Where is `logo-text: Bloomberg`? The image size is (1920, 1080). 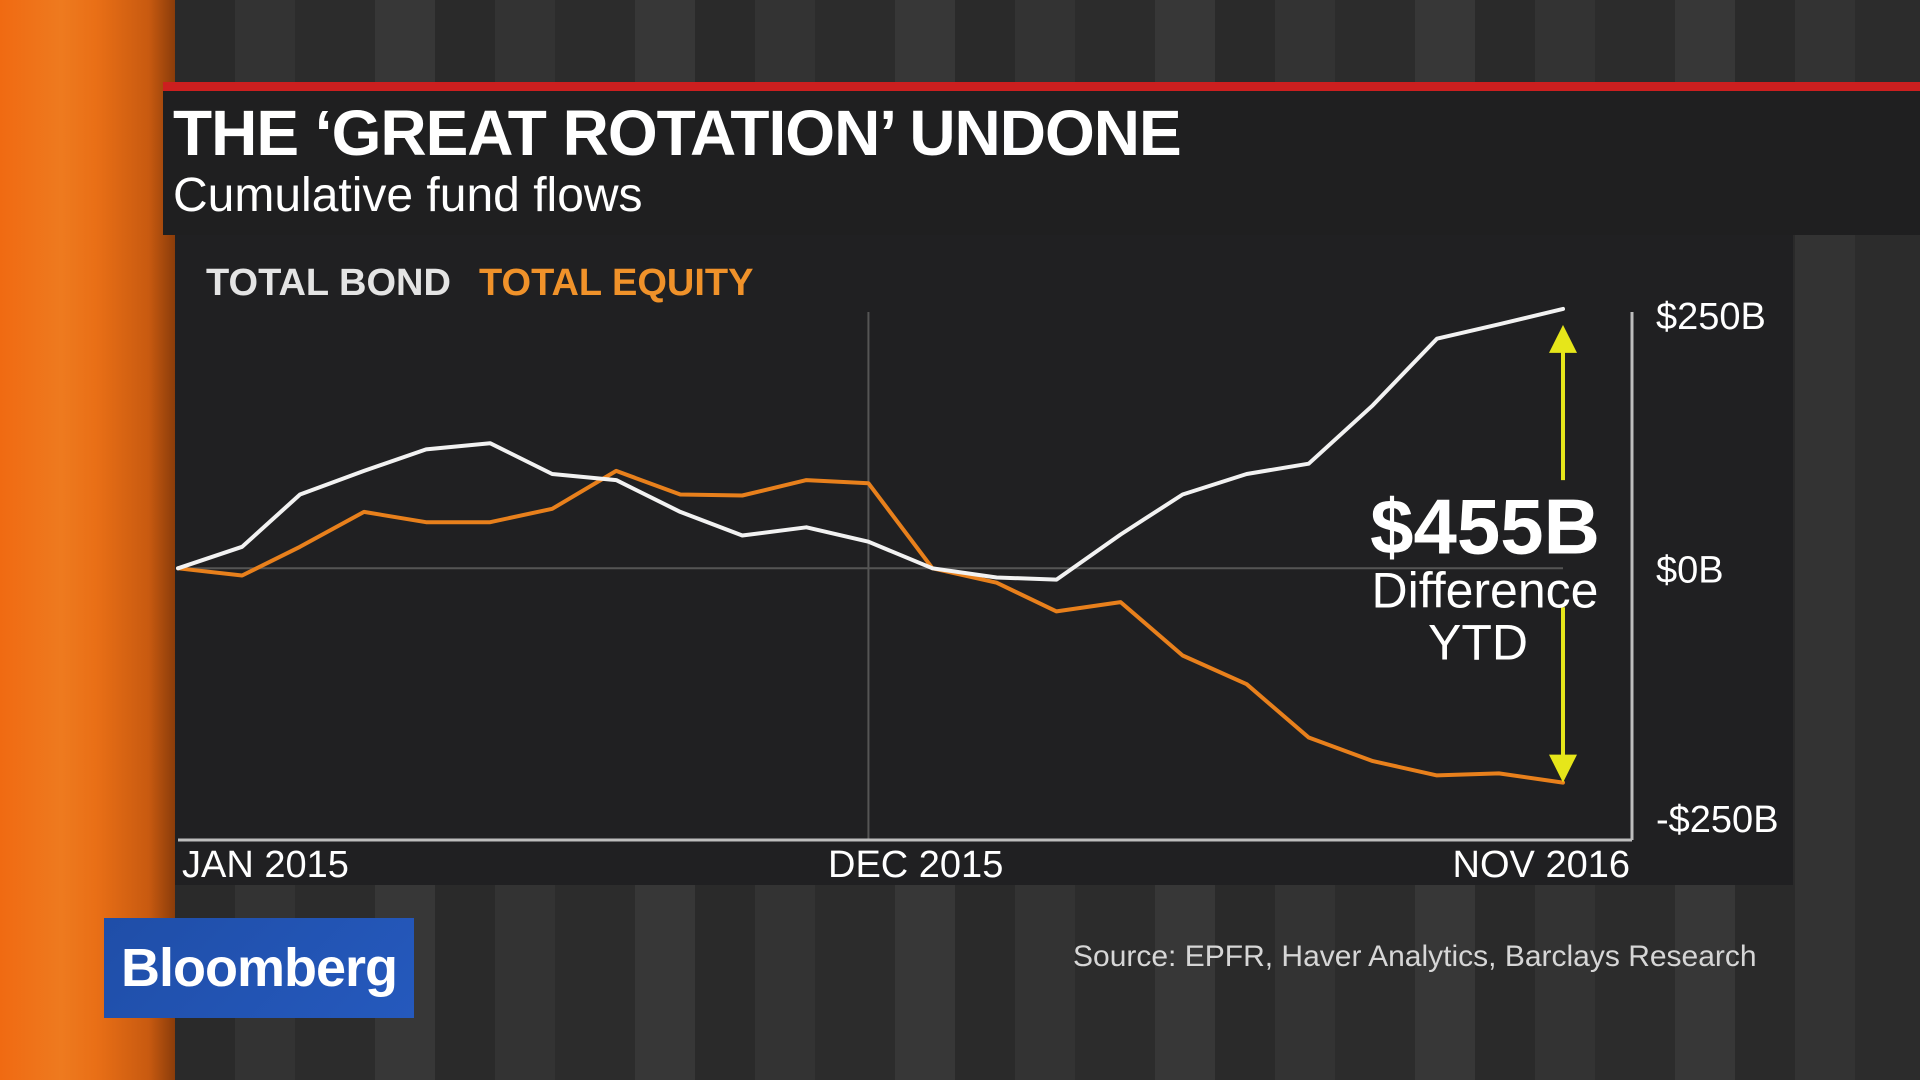
logo-text: Bloomberg is located at coordinates (259, 968).